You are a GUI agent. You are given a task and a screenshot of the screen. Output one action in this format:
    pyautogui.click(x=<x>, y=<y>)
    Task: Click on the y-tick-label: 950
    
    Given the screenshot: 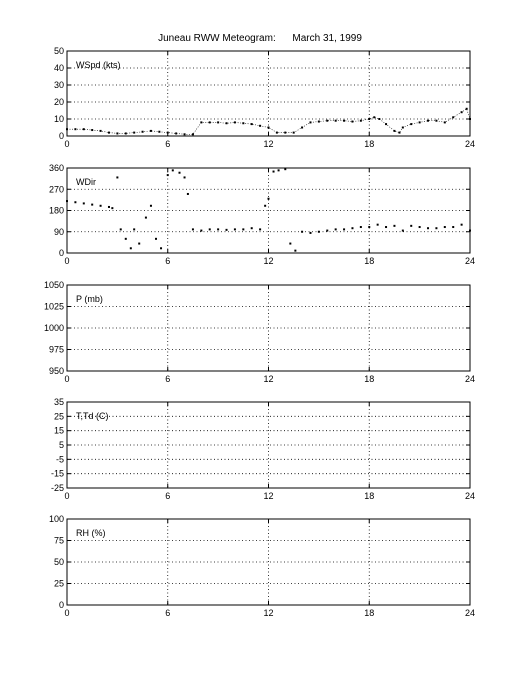 What is the action you would take?
    pyautogui.click(x=56, y=371)
    